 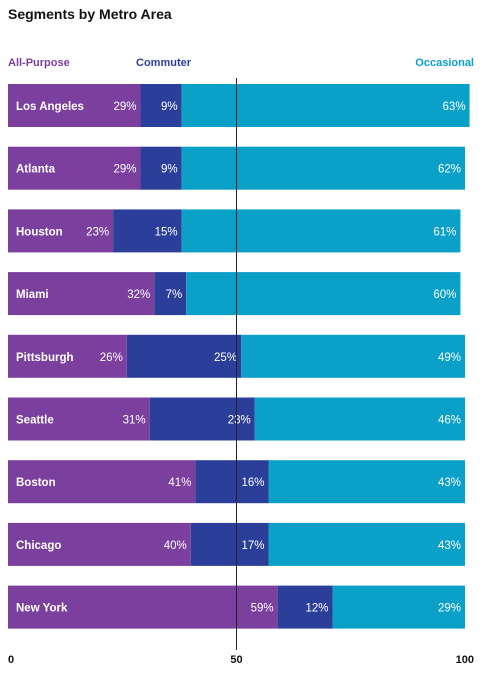 I want to click on category-label: New York, so click(x=42, y=609).